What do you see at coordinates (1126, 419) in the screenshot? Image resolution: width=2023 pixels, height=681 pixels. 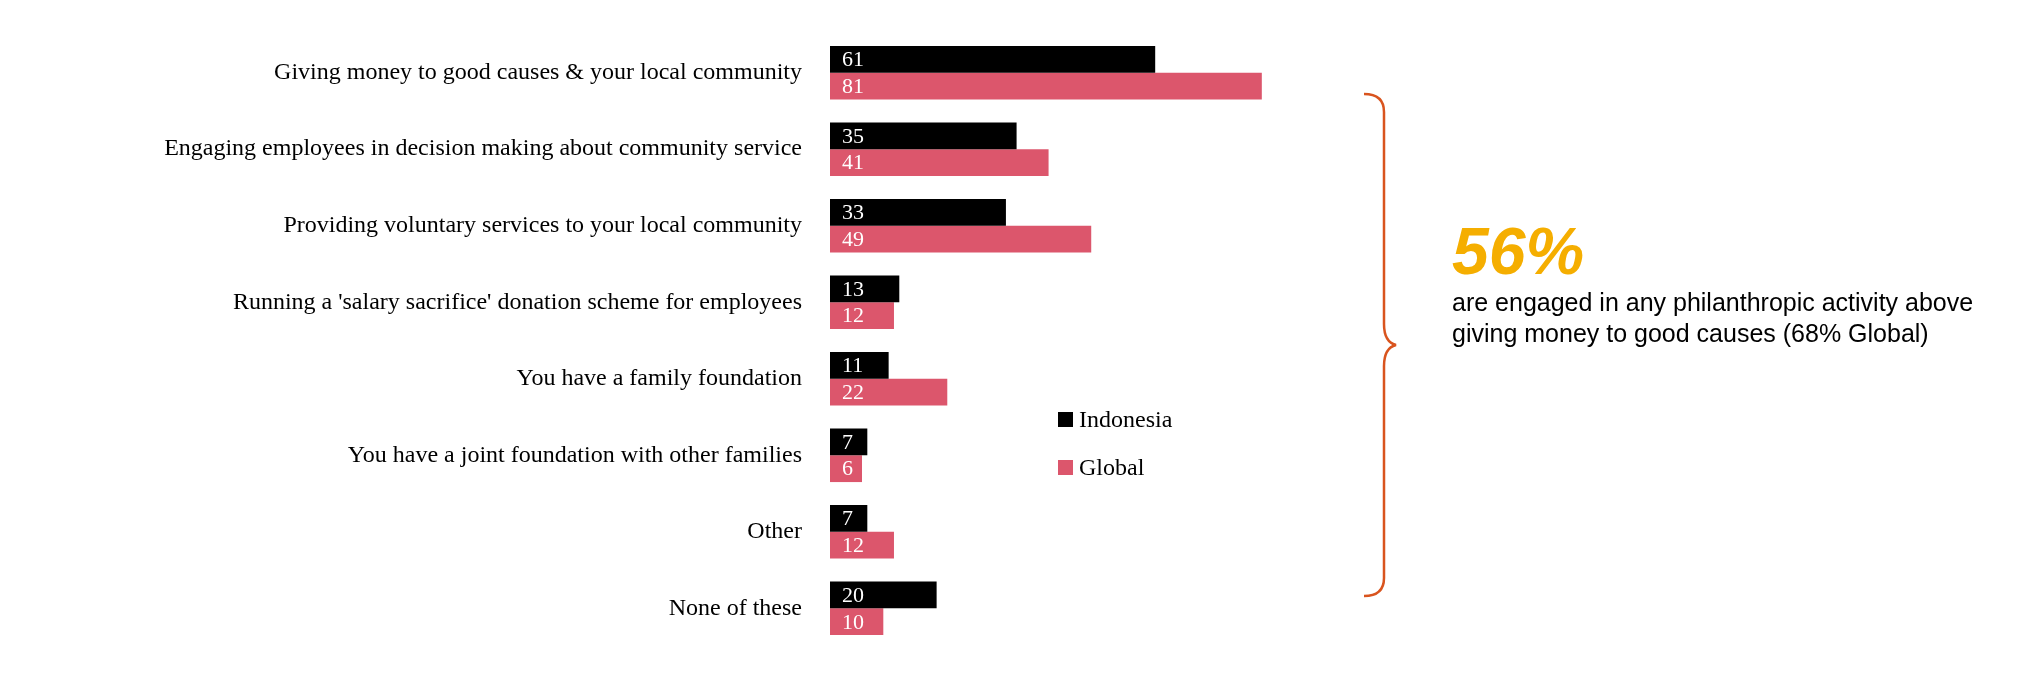 I see `legend-label: Indonesia` at bounding box center [1126, 419].